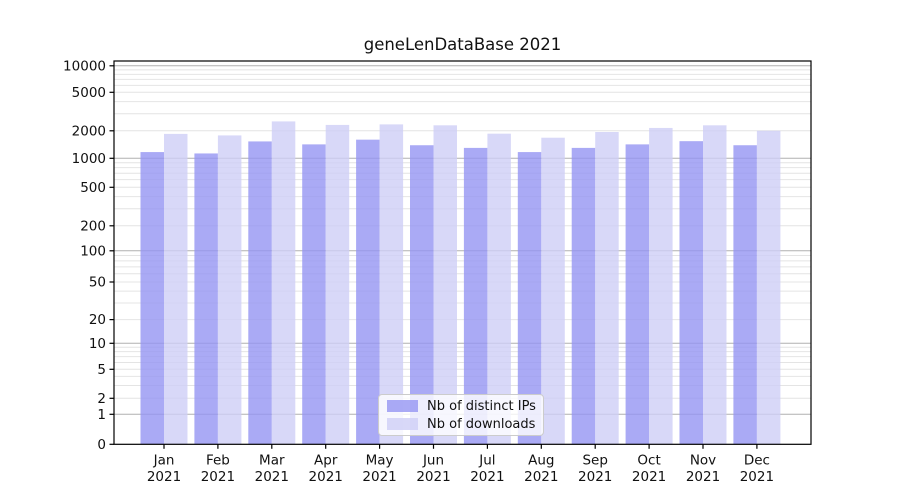 This screenshot has height=500, width=900. I want to click on x-tick-label-month: Jan, so click(164, 460).